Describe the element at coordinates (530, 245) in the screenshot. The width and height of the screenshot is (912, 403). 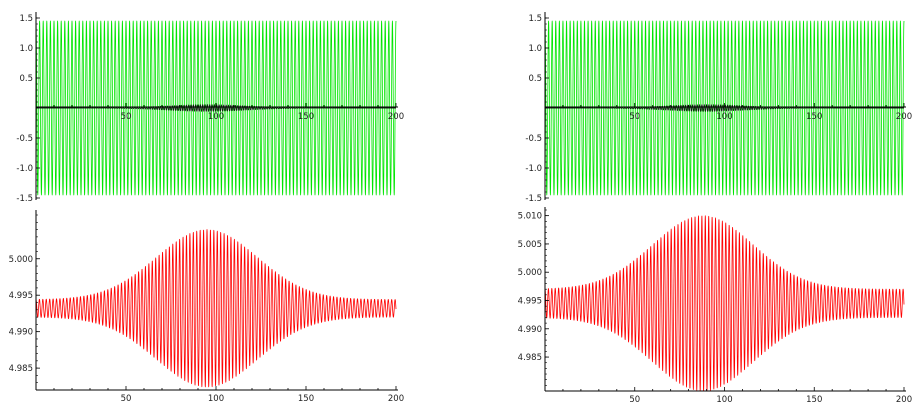
I see `y-tick-label: 5.005` at that location.